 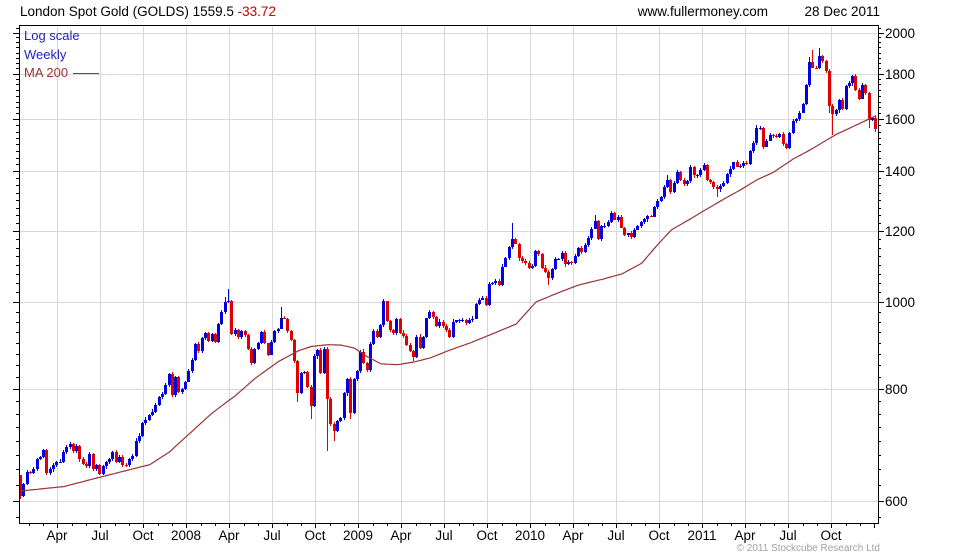 I want to click on chart-title: London Spot Gold (GOLDS), so click(x=104, y=11).